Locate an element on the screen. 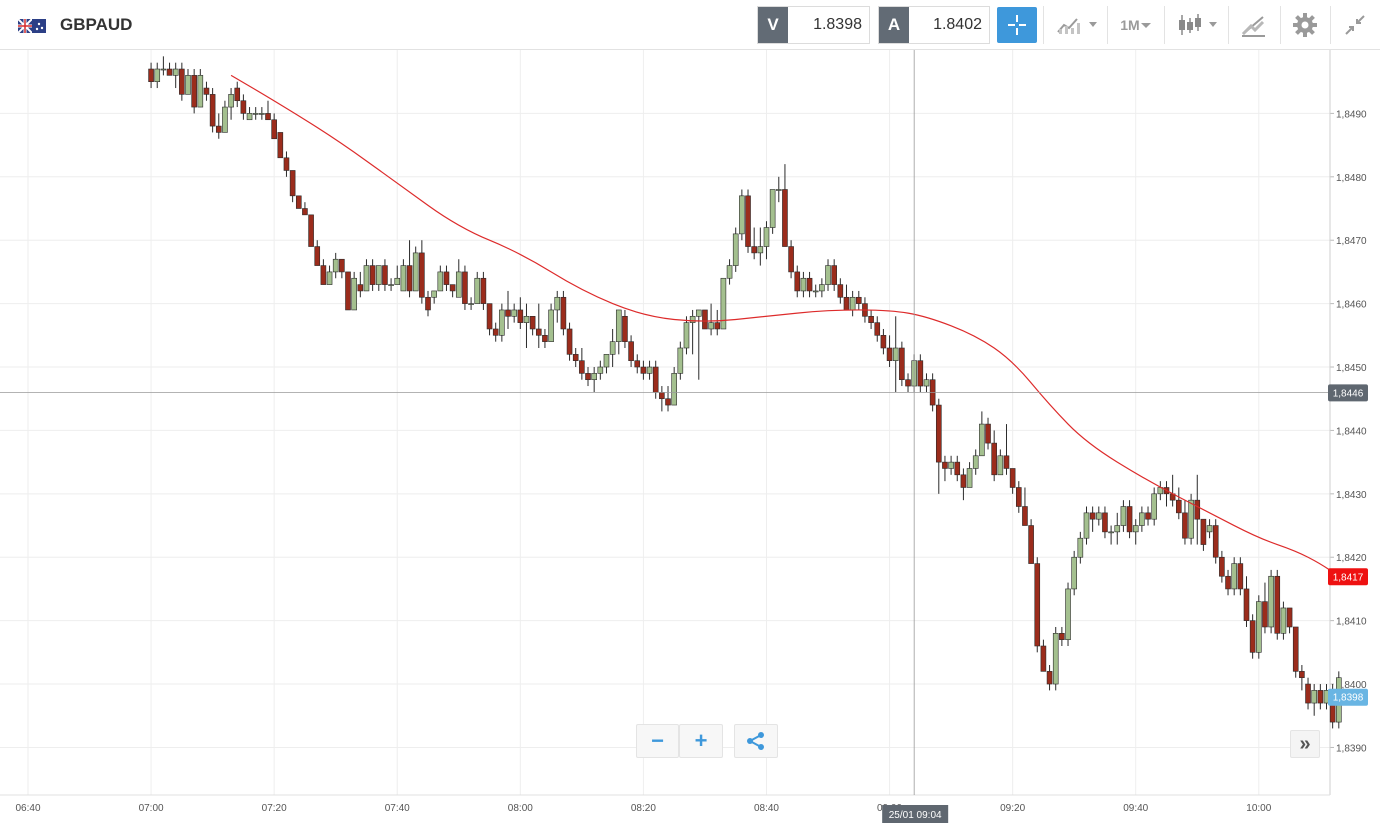 The image size is (1380, 824). crosshair-button is located at coordinates (1017, 25).